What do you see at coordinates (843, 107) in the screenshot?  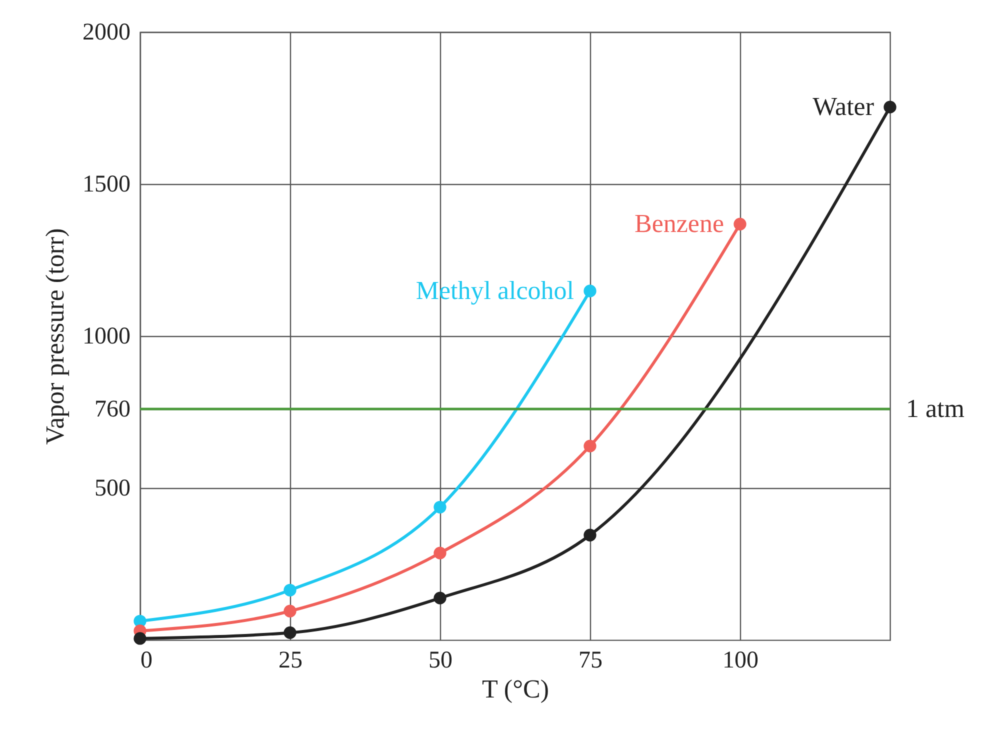 I see `series-label: Water` at bounding box center [843, 107].